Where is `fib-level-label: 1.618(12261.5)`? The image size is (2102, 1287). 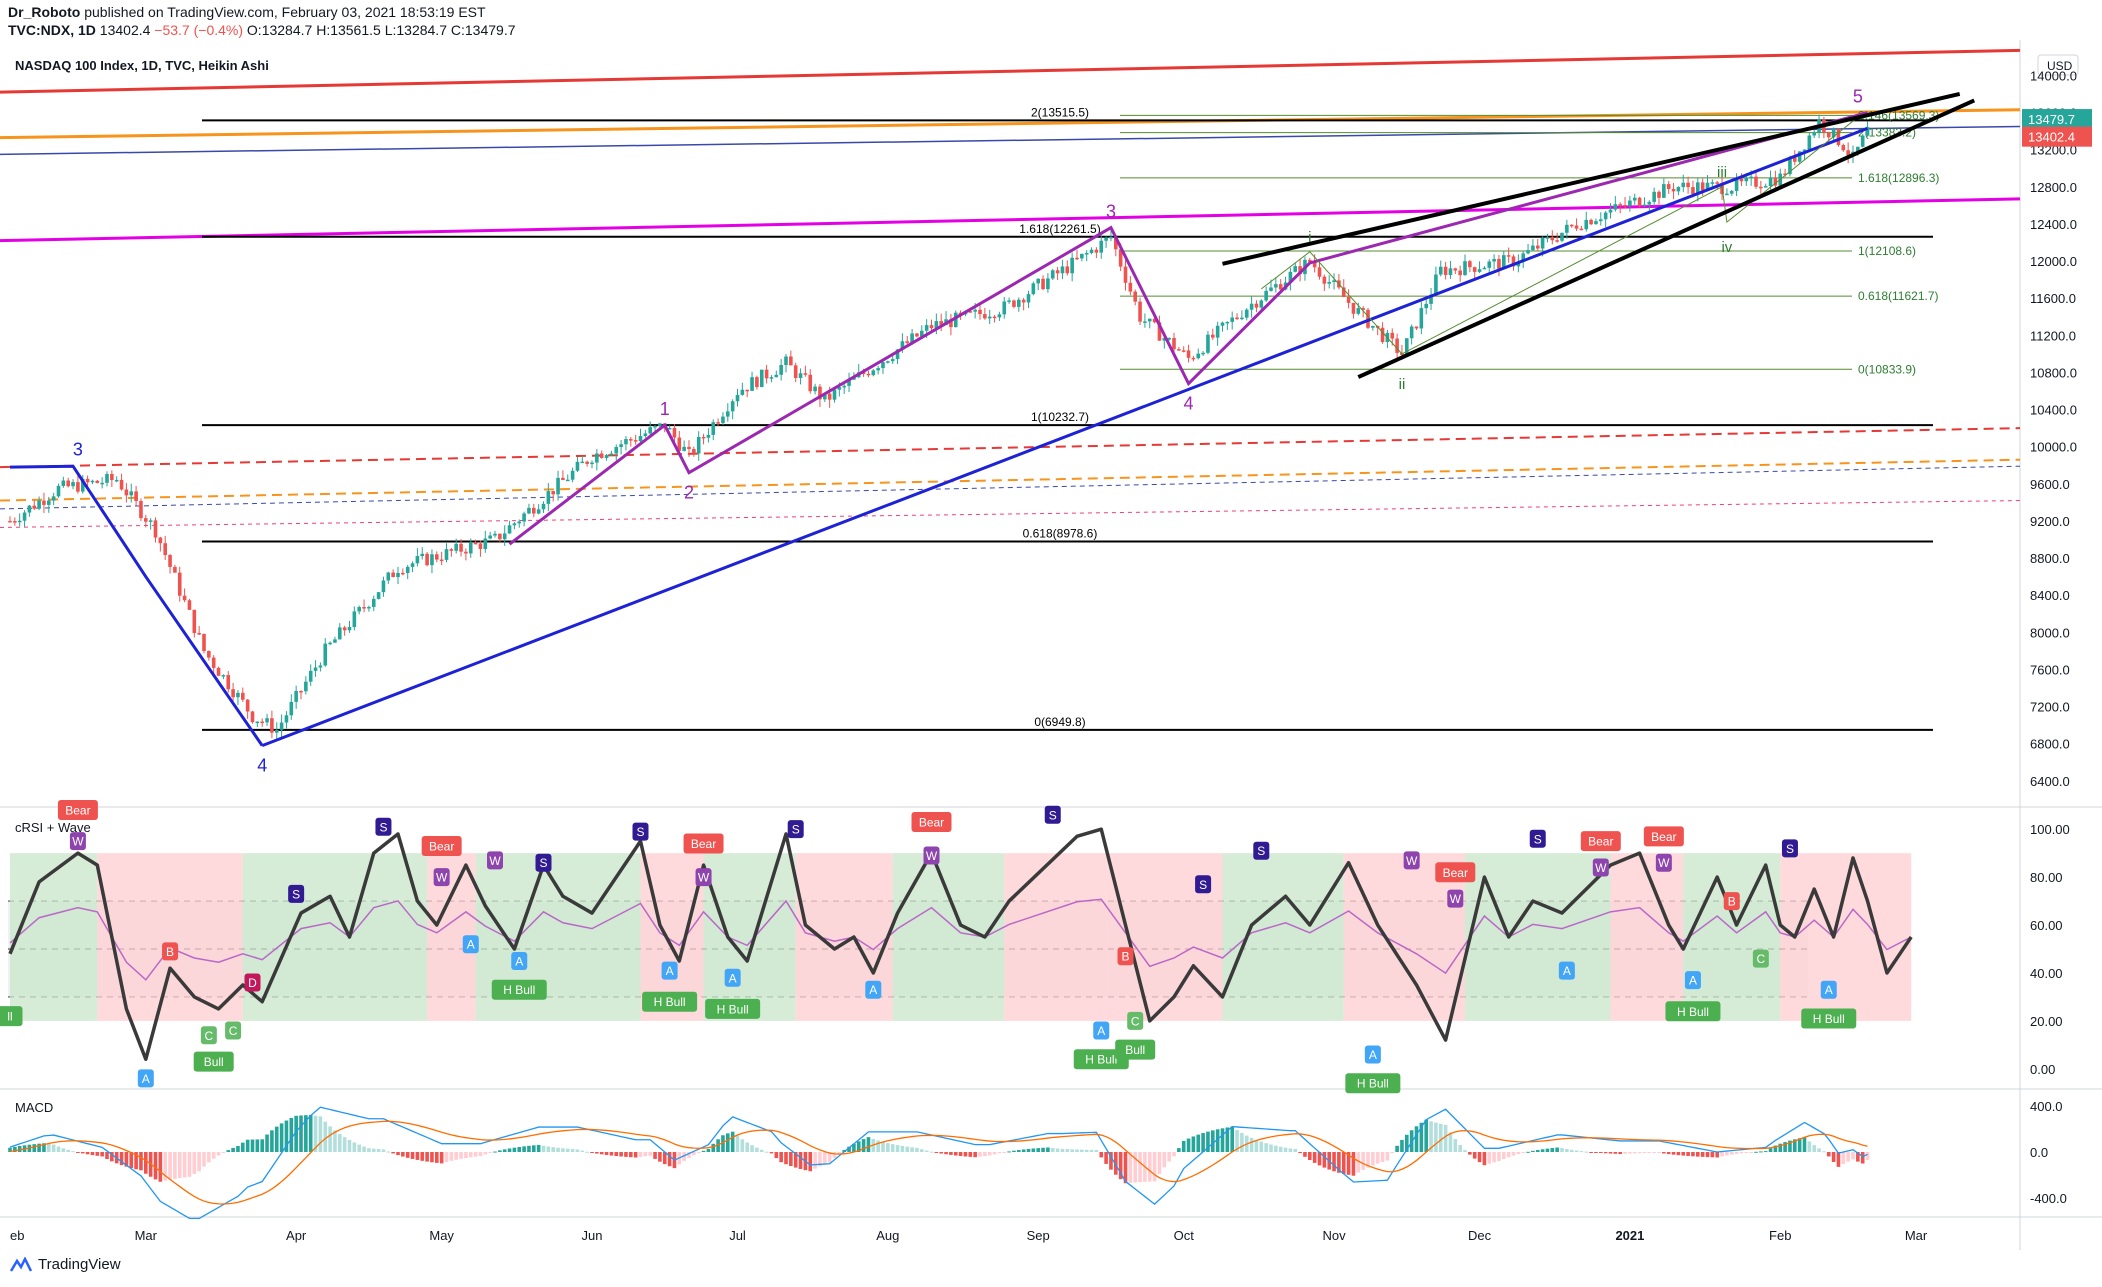 fib-level-label: 1.618(12261.5) is located at coordinates (1059, 229).